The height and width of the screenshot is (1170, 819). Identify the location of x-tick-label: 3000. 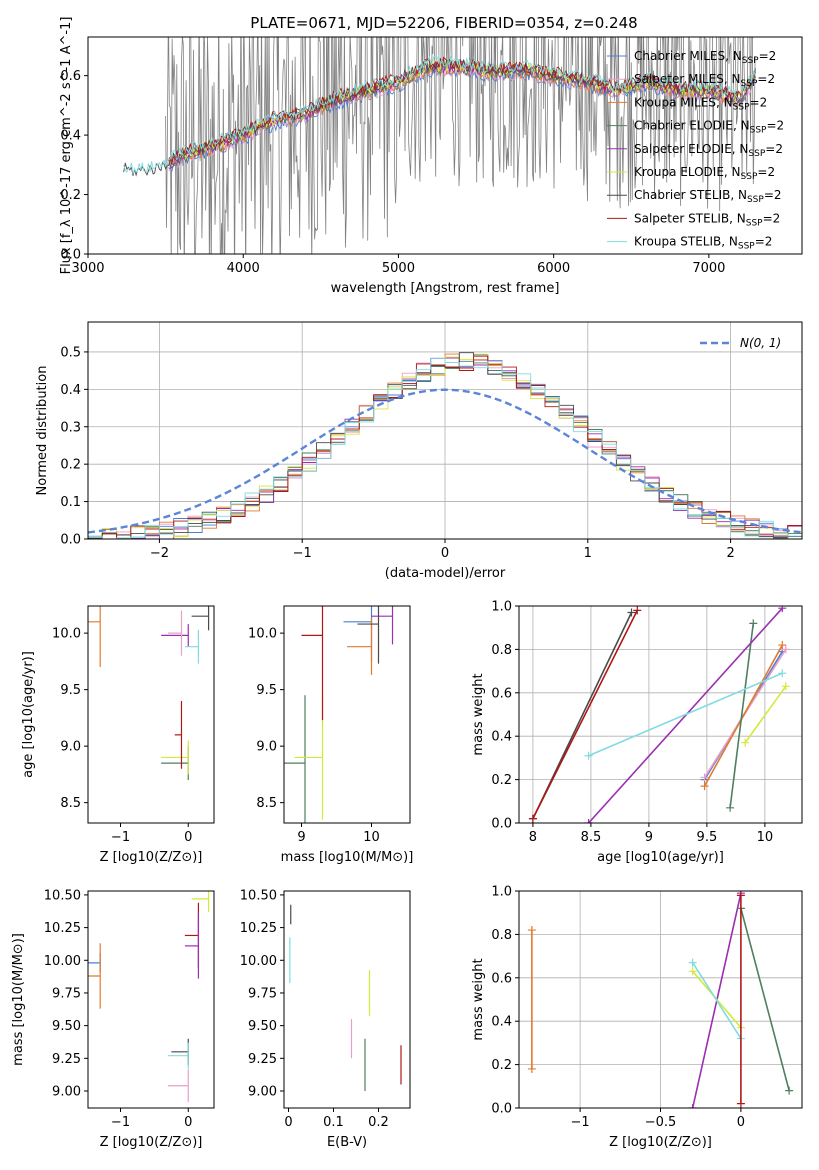
(87, 268).